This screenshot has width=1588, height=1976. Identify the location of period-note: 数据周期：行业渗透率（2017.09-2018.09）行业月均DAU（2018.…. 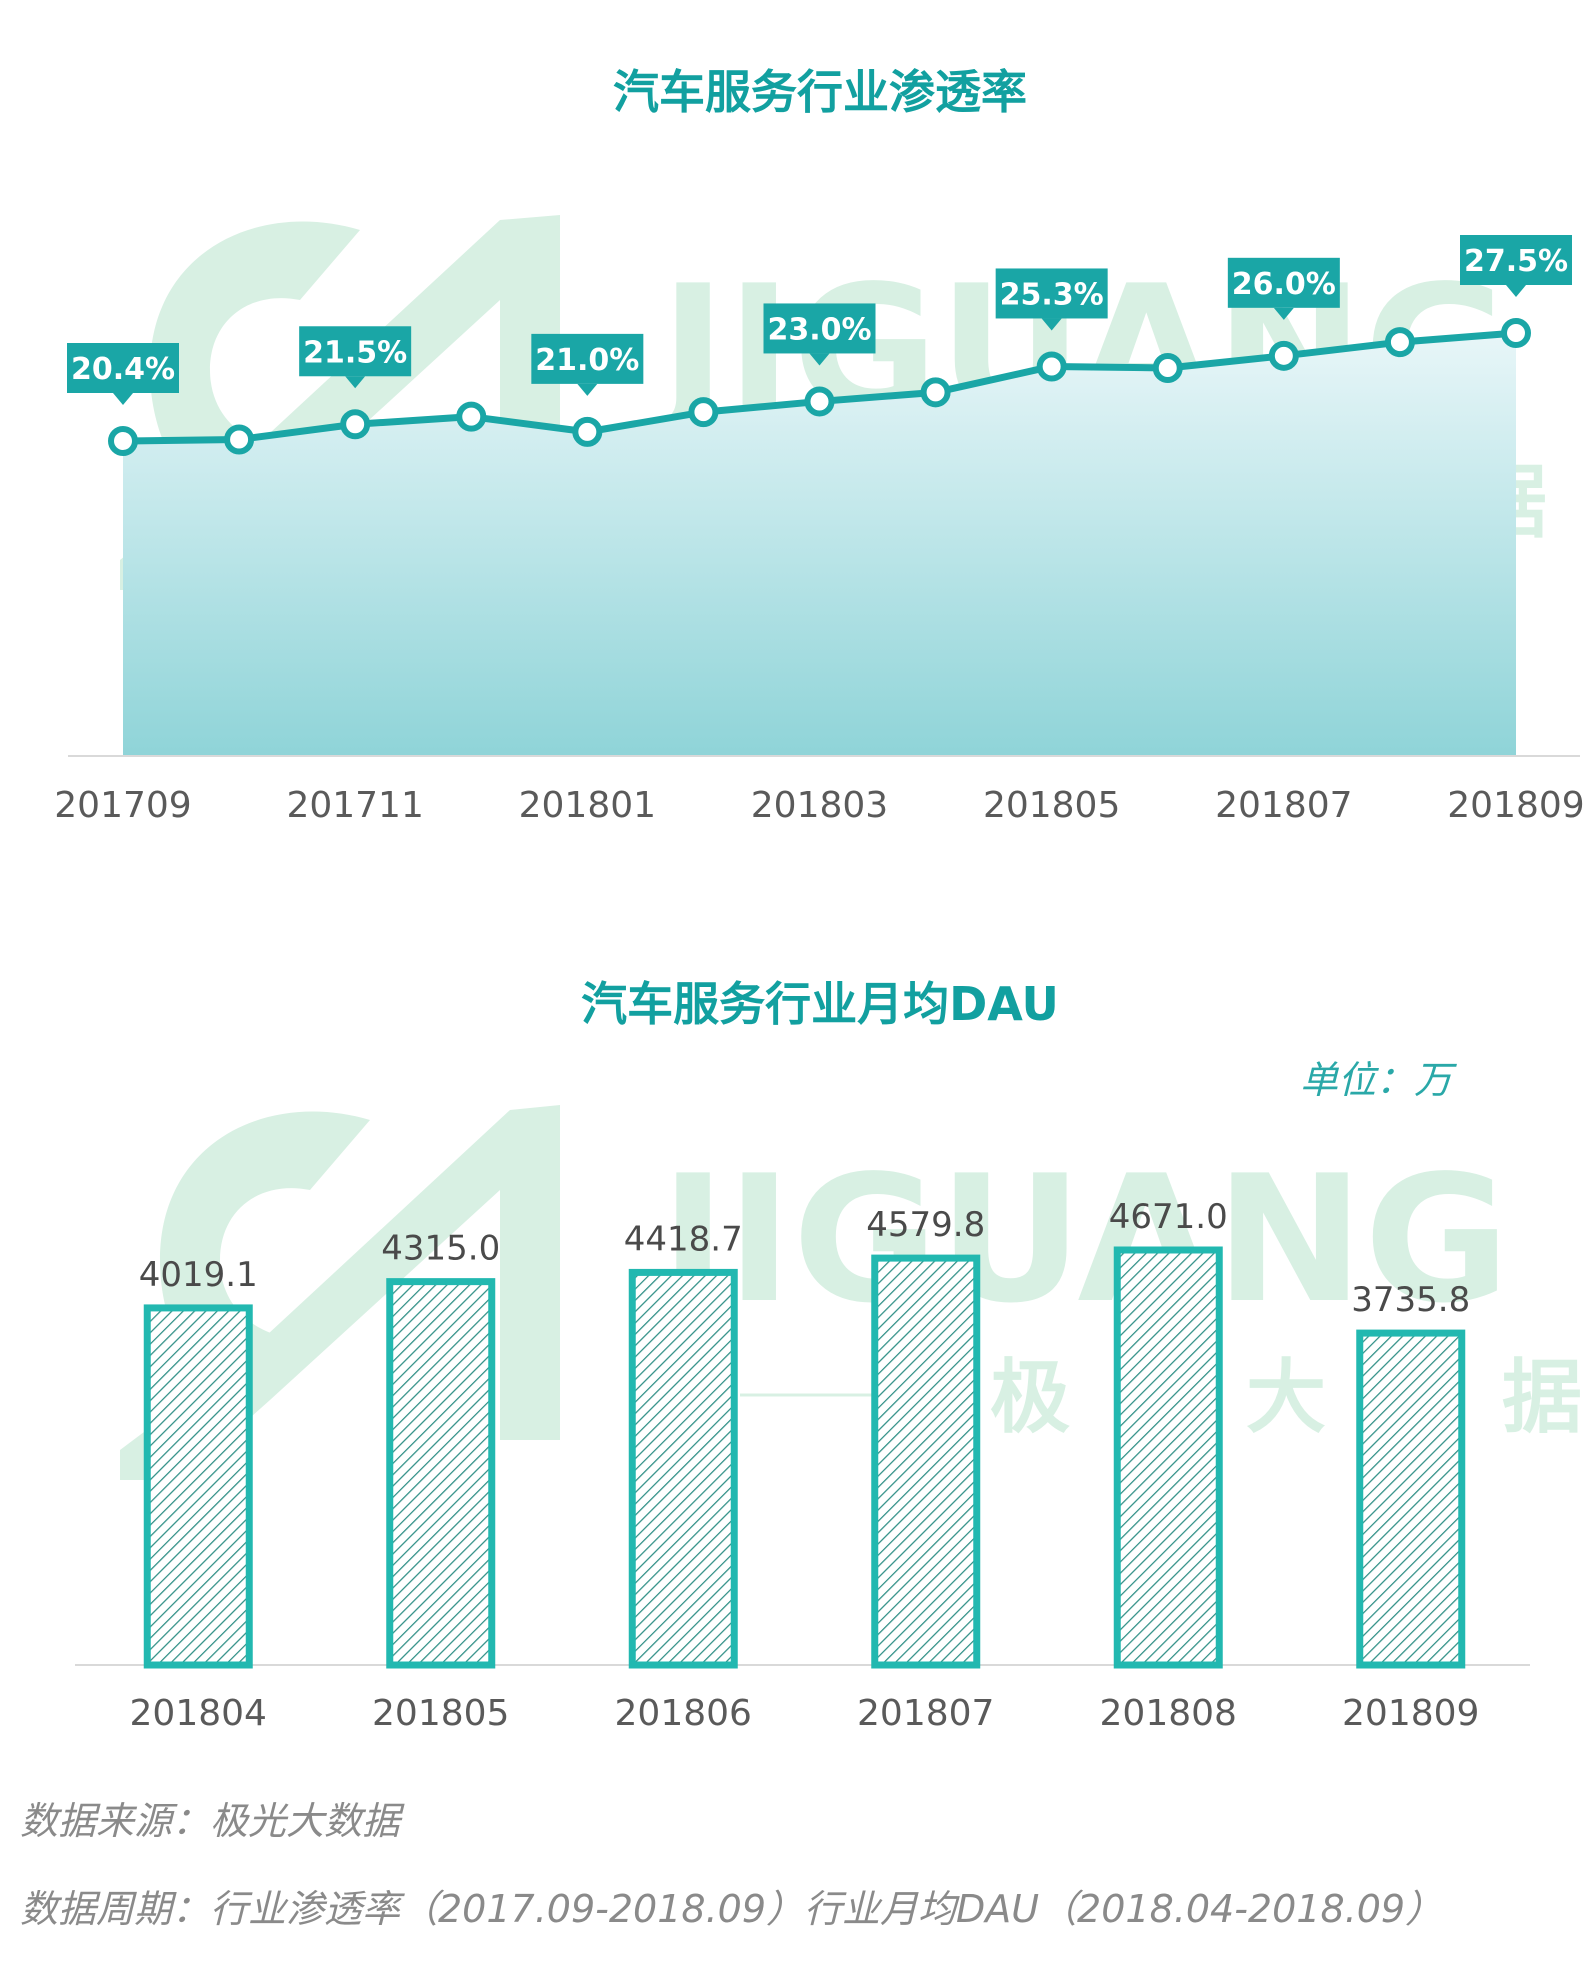
(732, 1909).